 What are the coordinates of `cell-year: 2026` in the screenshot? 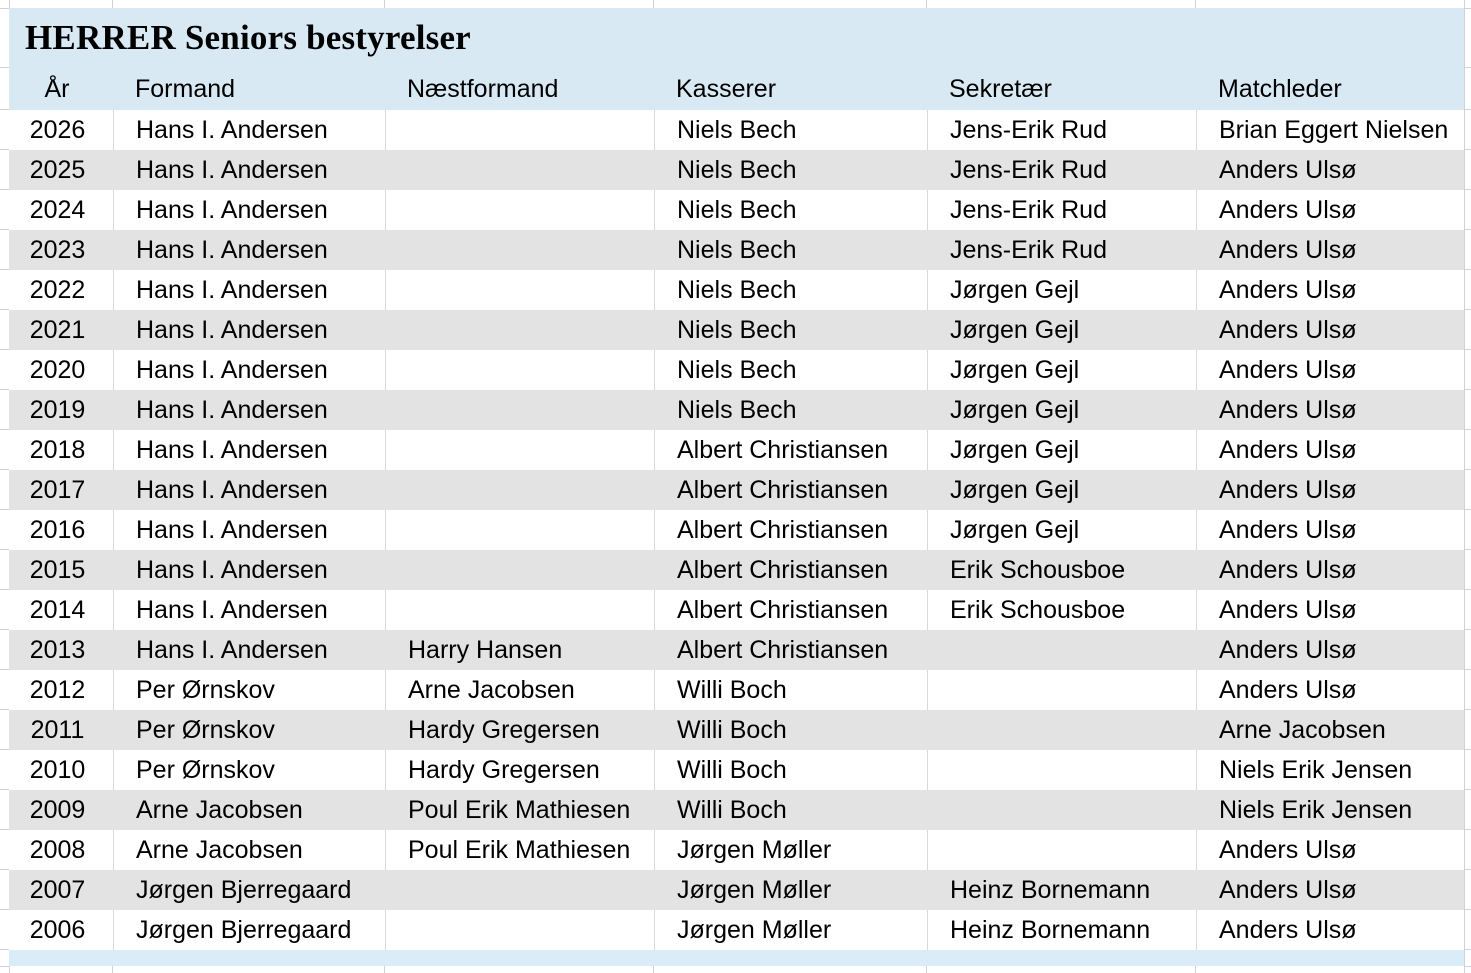 It's located at (57, 129).